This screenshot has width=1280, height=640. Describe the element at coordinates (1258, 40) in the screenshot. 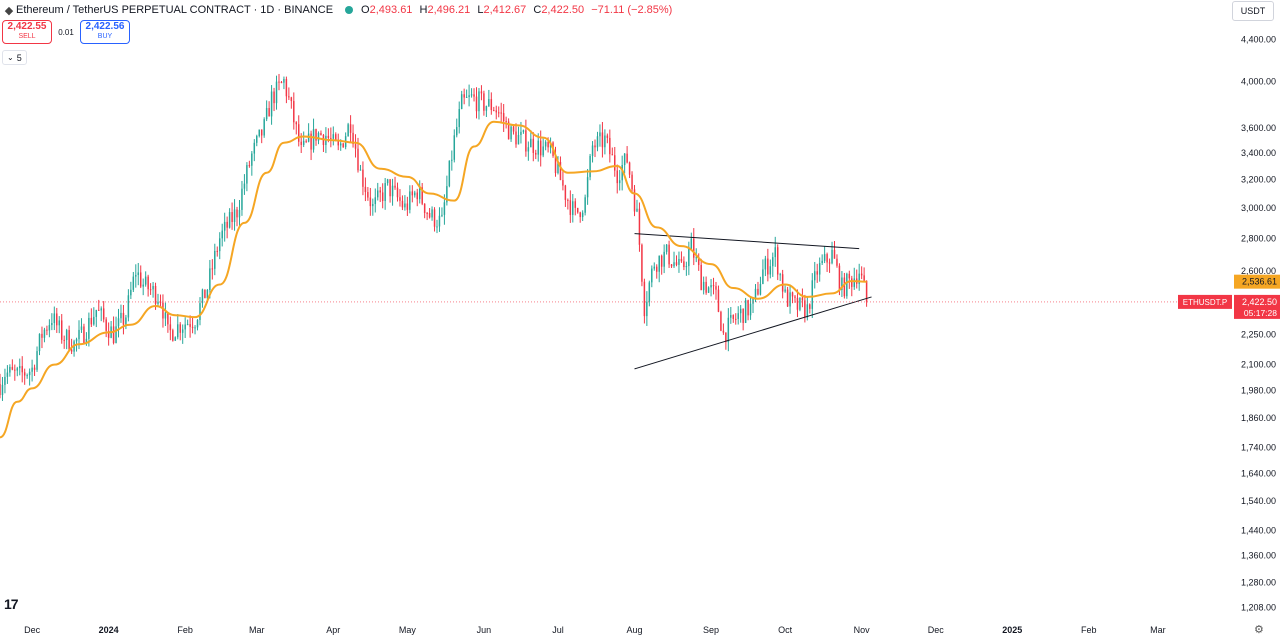

I see `y-tick-label: 4,400.00` at that location.